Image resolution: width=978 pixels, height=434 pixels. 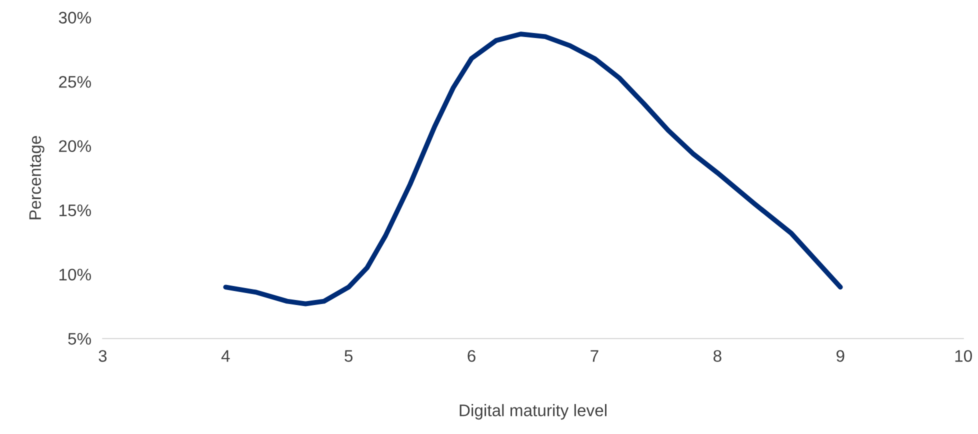 I want to click on y-tick-label: 30%, so click(x=74, y=18).